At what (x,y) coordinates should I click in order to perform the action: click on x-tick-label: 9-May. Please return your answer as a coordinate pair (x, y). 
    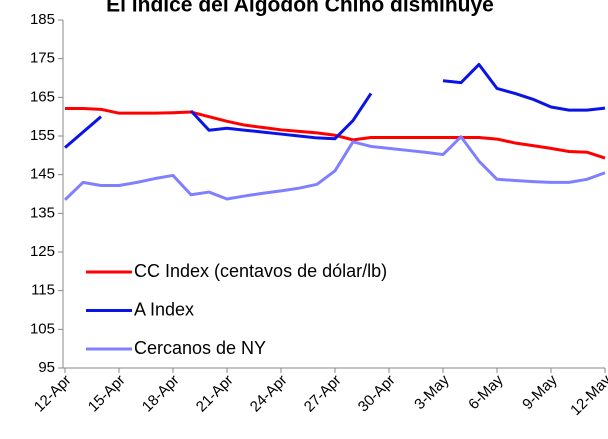
    Looking at the image, I should click on (540, 392).